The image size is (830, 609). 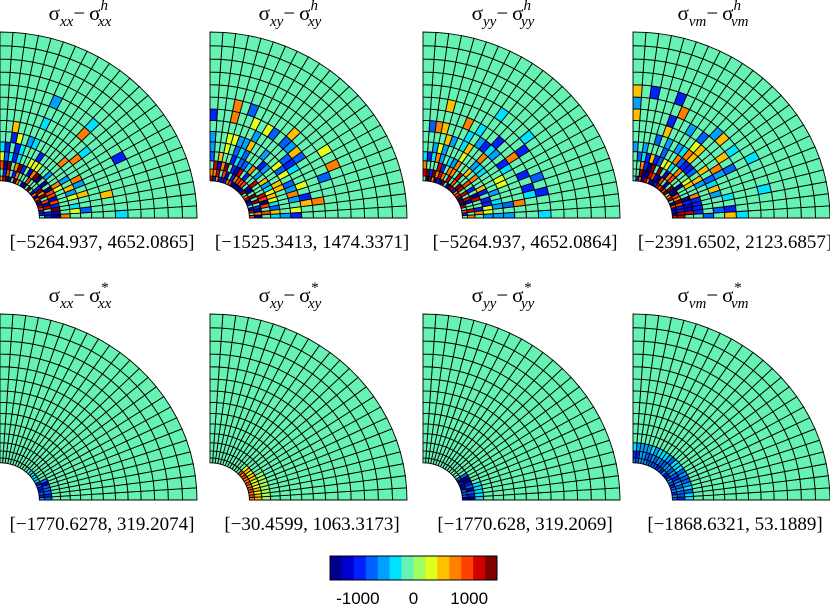 What do you see at coordinates (357, 598) in the screenshot?
I see `colorbar-tick-label: -1000` at bounding box center [357, 598].